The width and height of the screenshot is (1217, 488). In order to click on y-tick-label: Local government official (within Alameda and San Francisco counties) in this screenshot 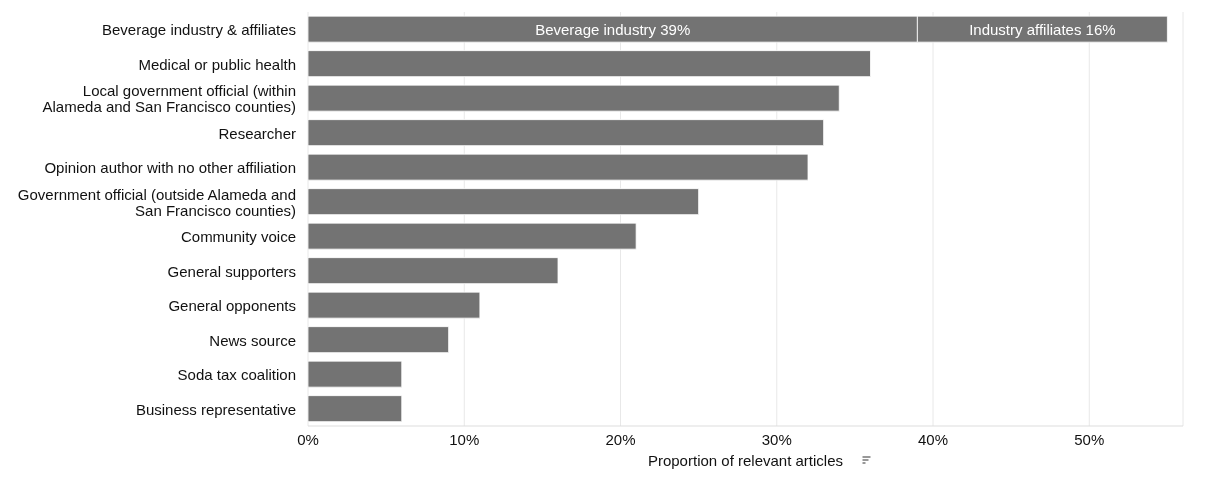, I will do `click(169, 98)`.